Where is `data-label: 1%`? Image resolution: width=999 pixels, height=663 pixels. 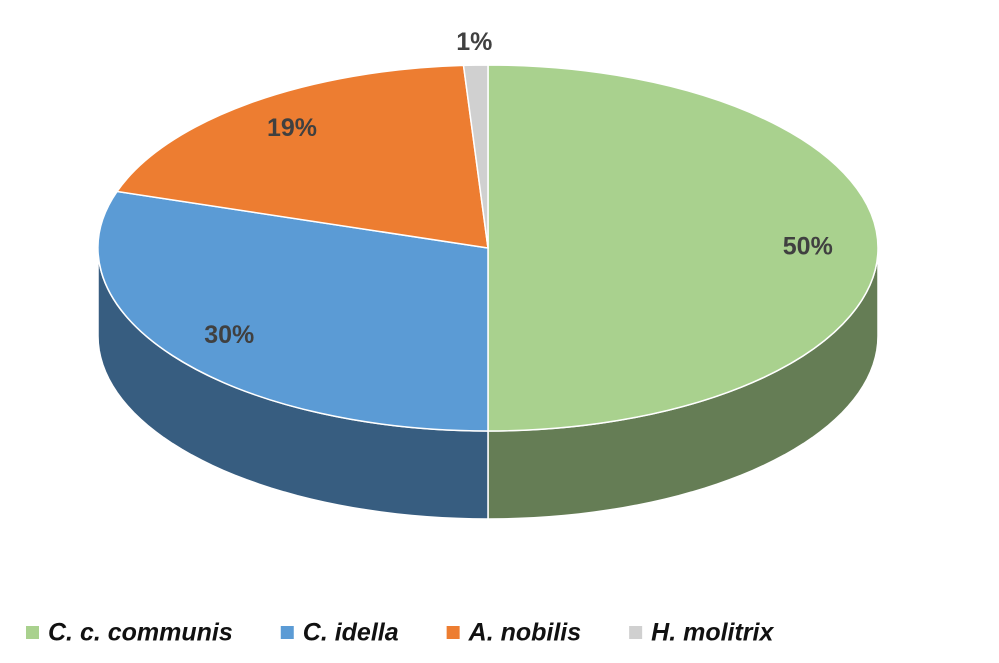
data-label: 1% is located at coordinates (474, 42).